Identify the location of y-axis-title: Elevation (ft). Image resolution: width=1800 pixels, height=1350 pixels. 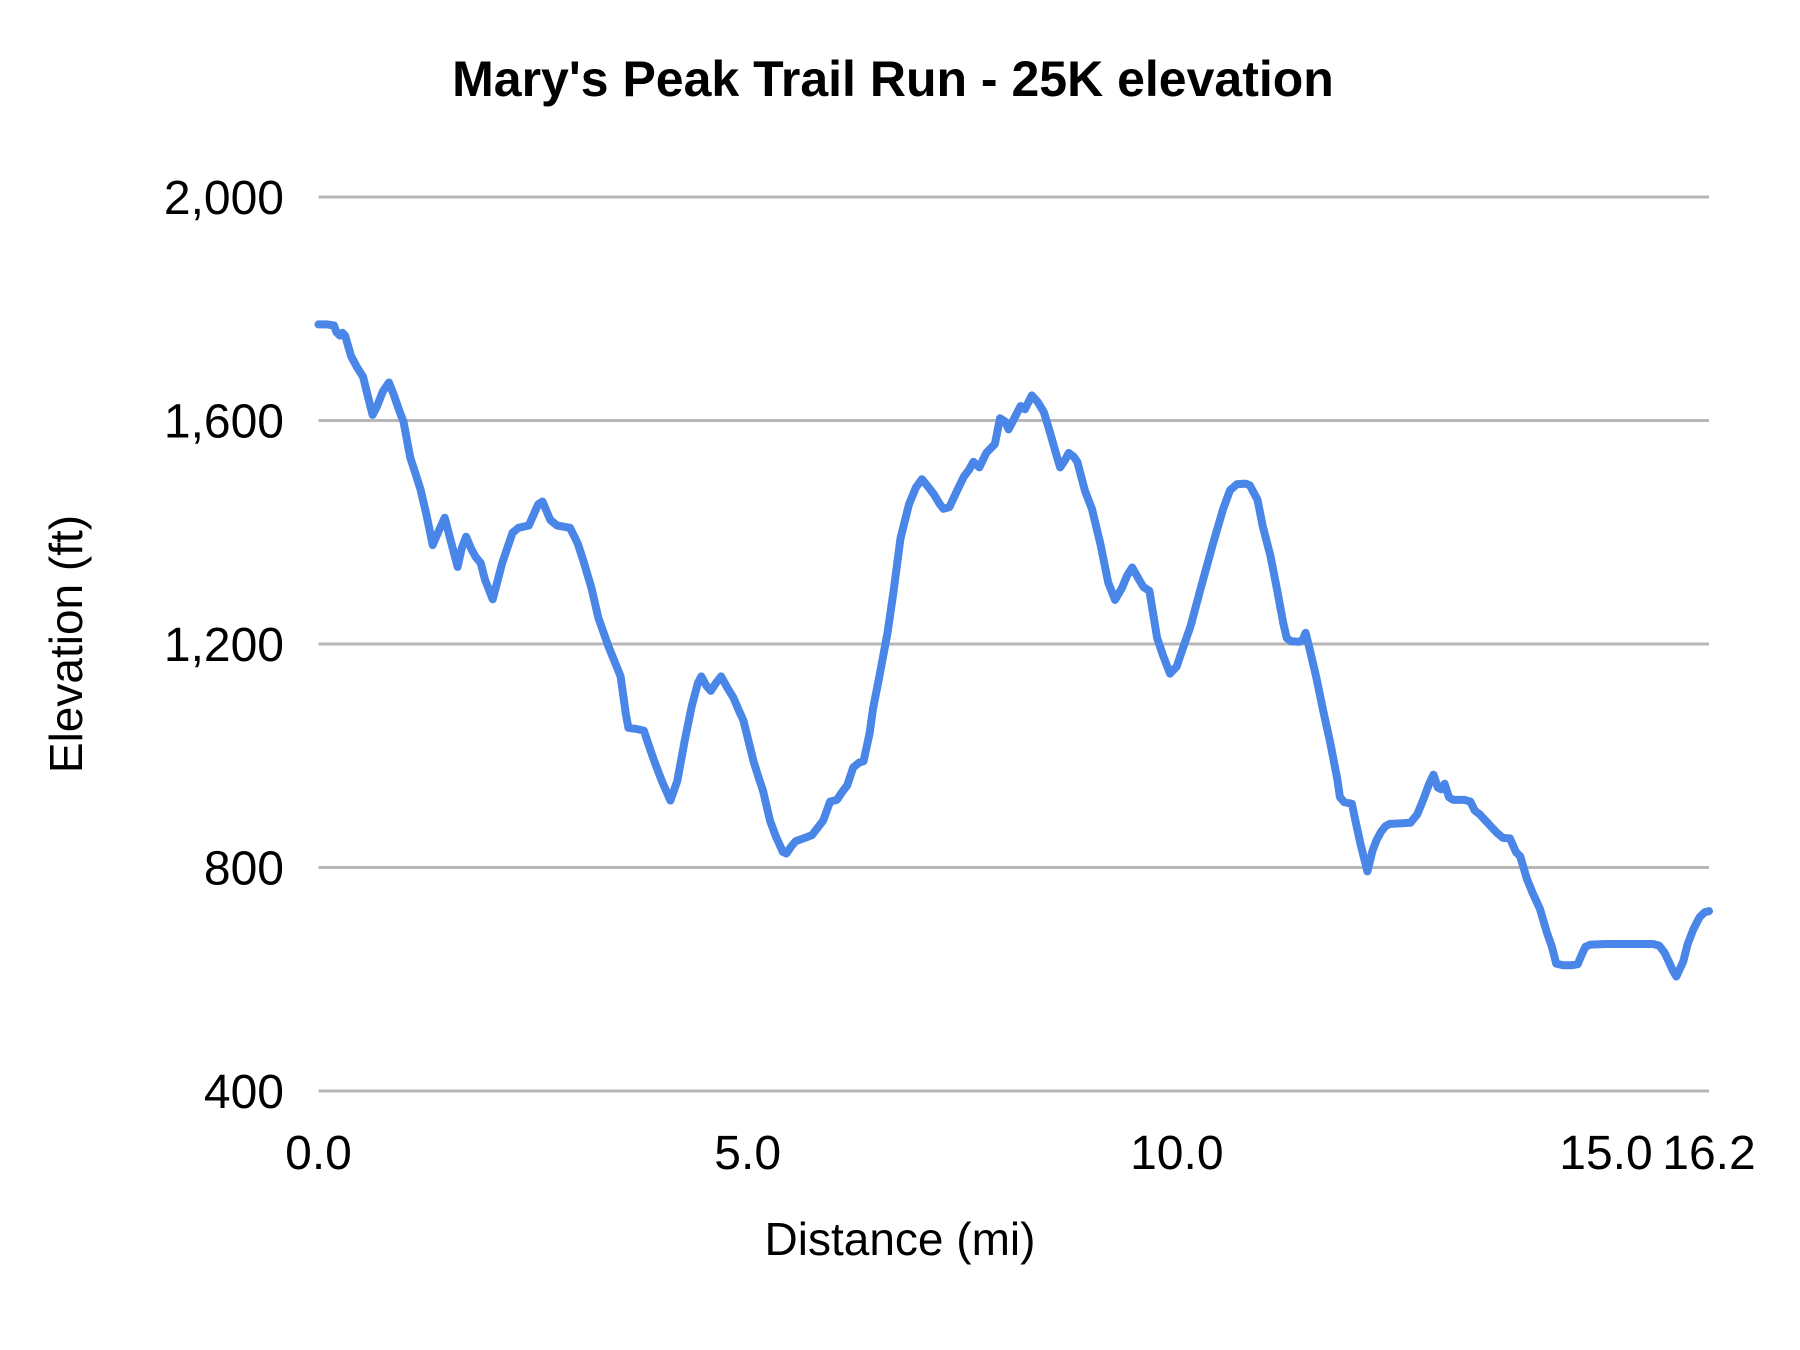
(66, 644).